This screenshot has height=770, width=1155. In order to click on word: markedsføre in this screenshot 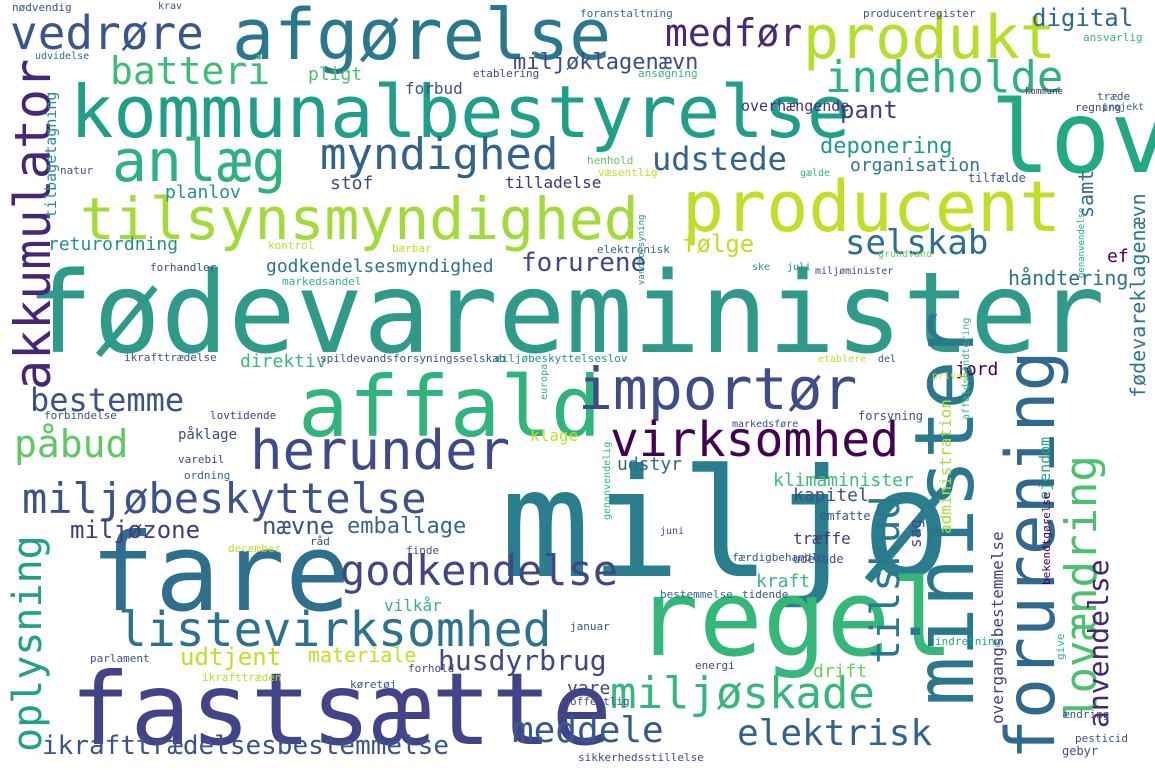, I will do `click(765, 424)`.